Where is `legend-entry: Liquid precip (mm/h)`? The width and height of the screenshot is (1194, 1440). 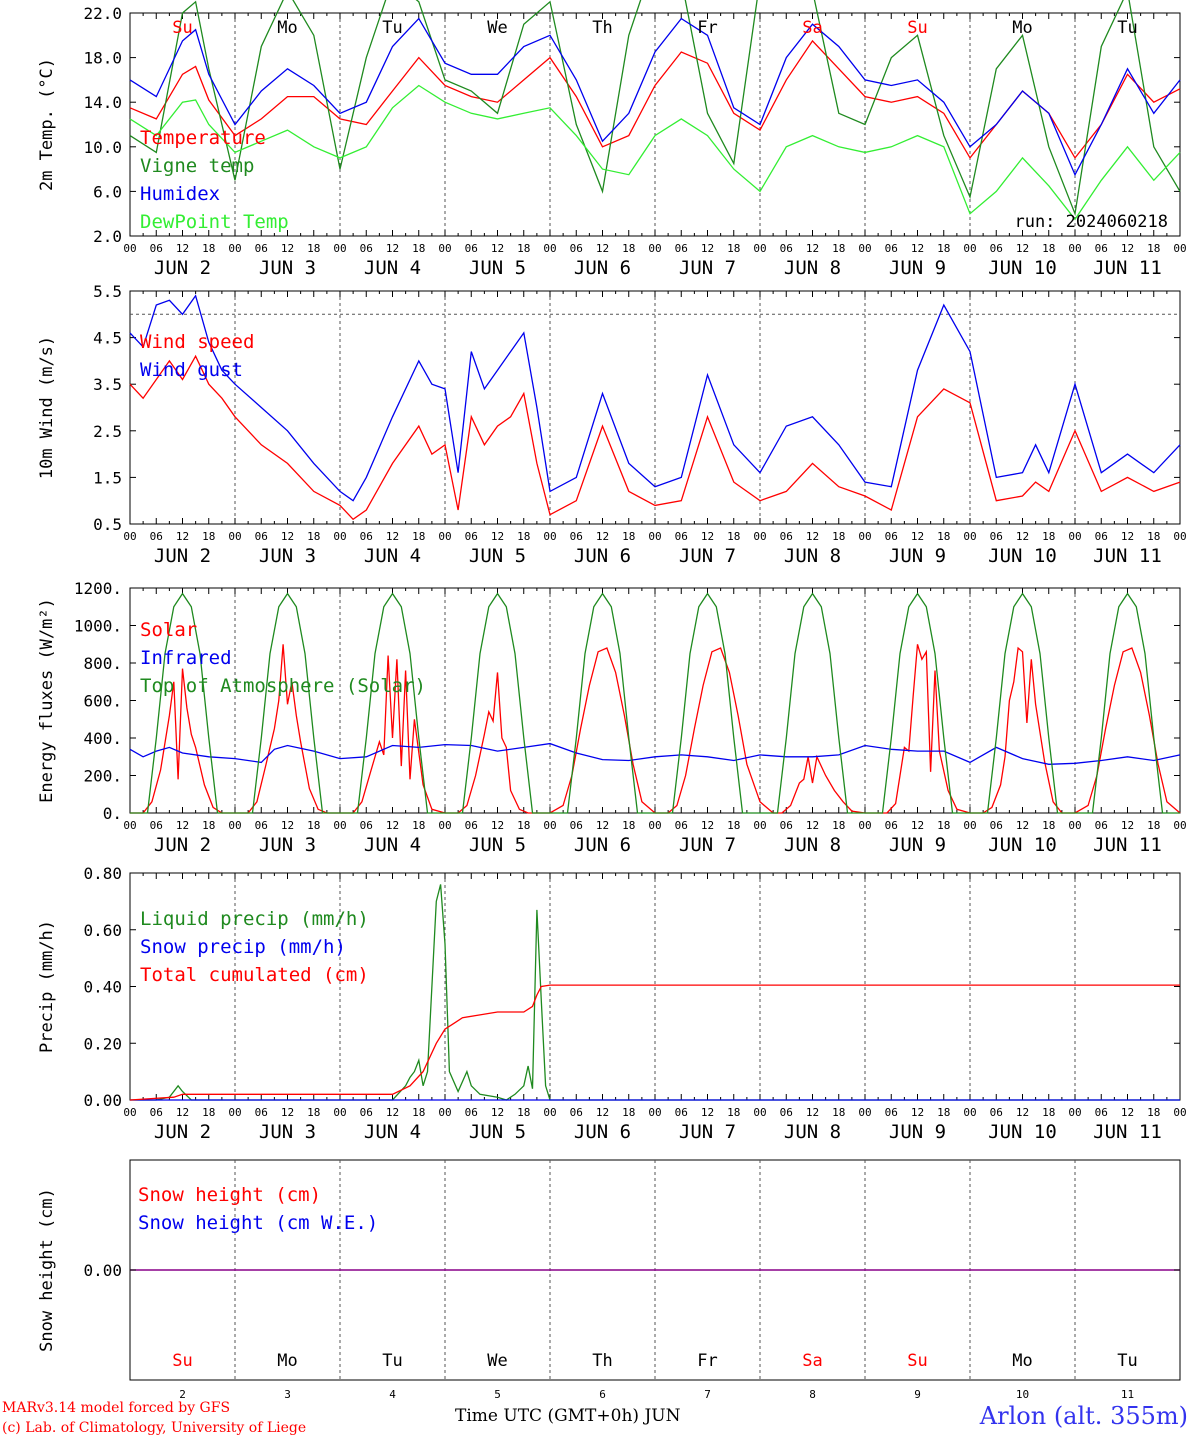 legend-entry: Liquid precip (mm/h) is located at coordinates (254, 919).